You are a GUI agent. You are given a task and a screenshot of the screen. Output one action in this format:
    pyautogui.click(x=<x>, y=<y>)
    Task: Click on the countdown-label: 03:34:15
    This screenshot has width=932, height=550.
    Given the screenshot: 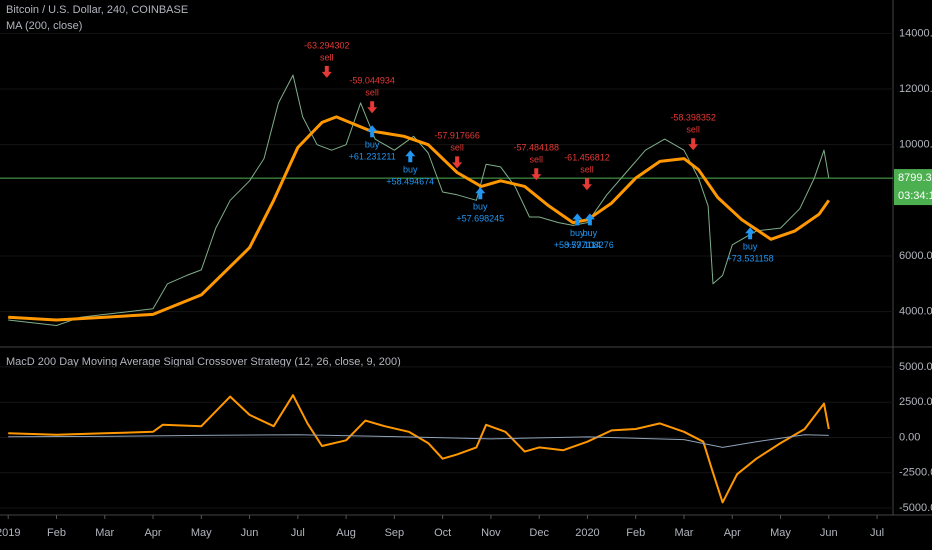 What is the action you would take?
    pyautogui.click(x=915, y=196)
    